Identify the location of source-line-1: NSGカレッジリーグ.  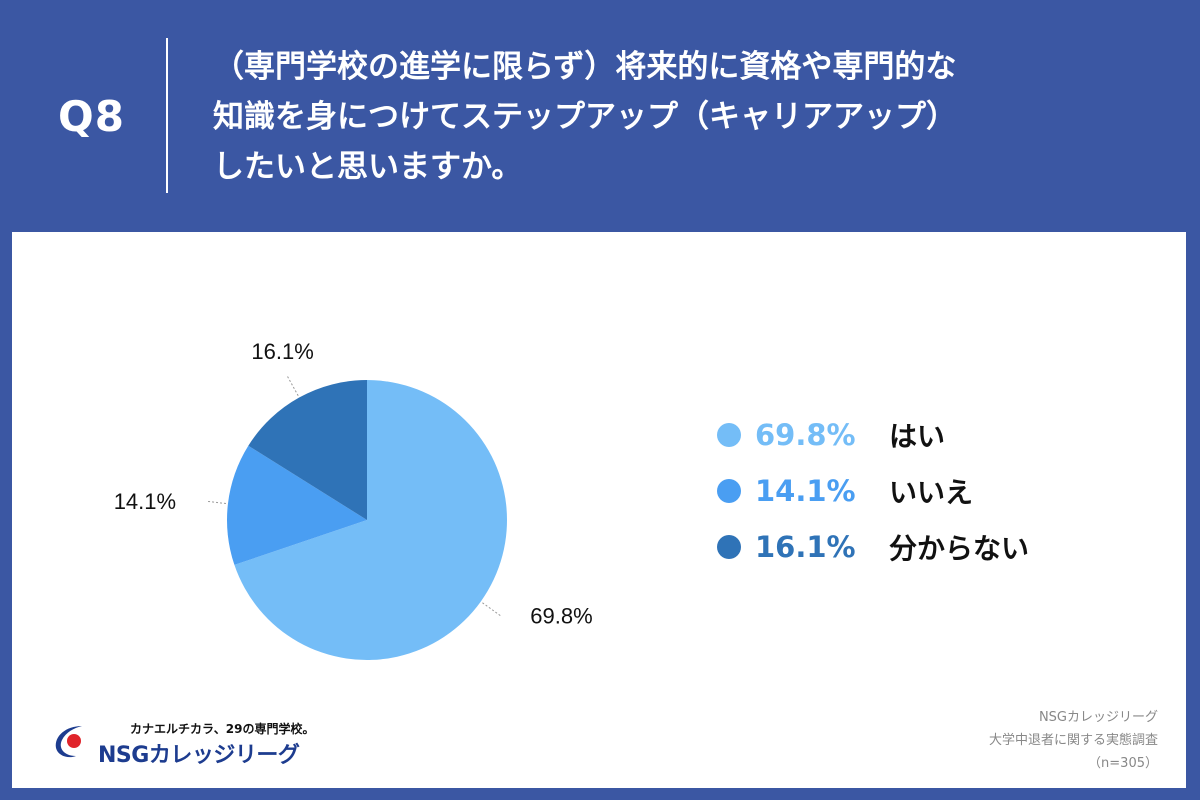
(1098, 717).